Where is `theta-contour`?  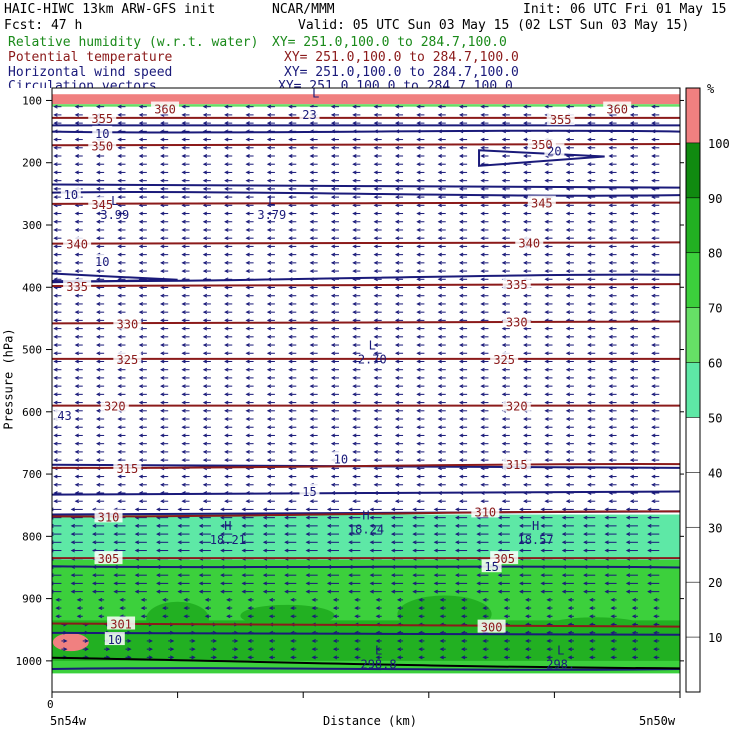
theta-contour is located at coordinates (366, 625).